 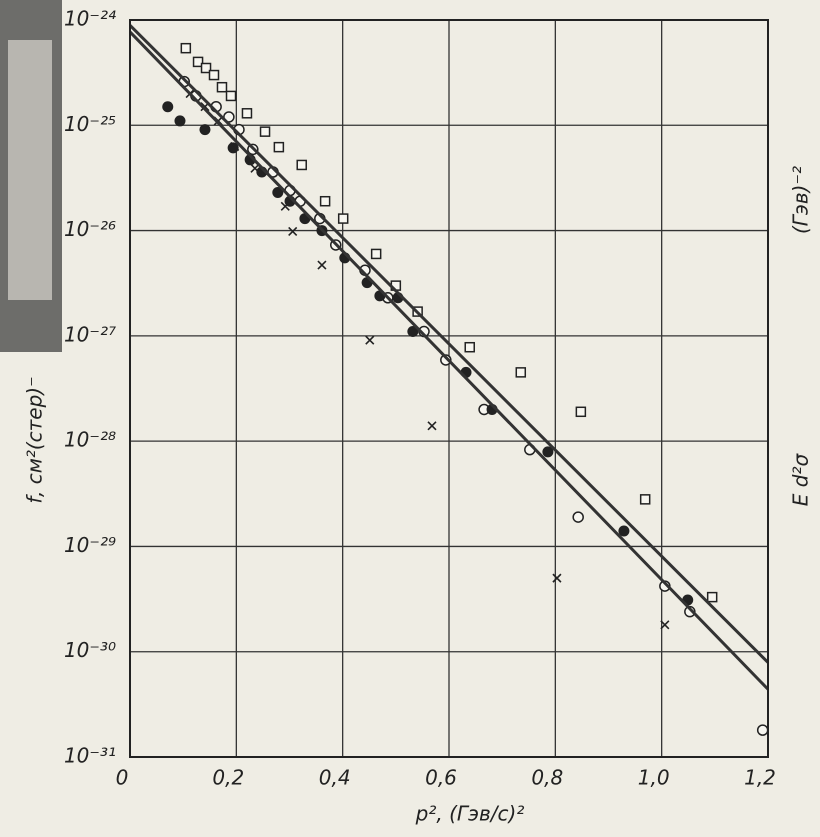 What do you see at coordinates (90, 440) in the screenshot?
I see `y-tick-label: 10⁻²⁸` at bounding box center [90, 440].